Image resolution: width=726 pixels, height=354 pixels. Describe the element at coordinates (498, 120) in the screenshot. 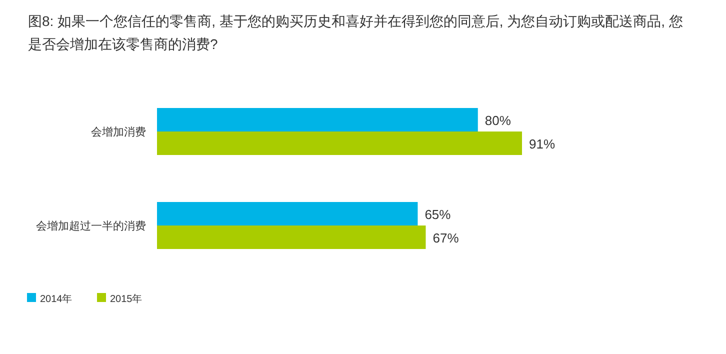

I see `data-label: 80%` at that location.